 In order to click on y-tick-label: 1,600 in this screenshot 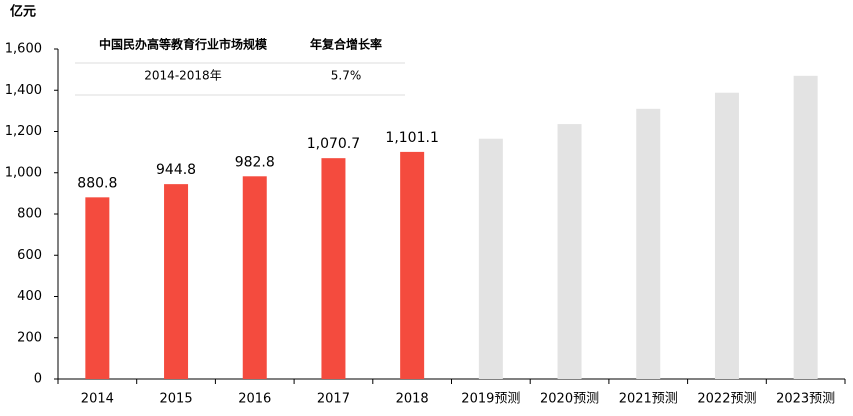, I will do `click(23, 49)`.